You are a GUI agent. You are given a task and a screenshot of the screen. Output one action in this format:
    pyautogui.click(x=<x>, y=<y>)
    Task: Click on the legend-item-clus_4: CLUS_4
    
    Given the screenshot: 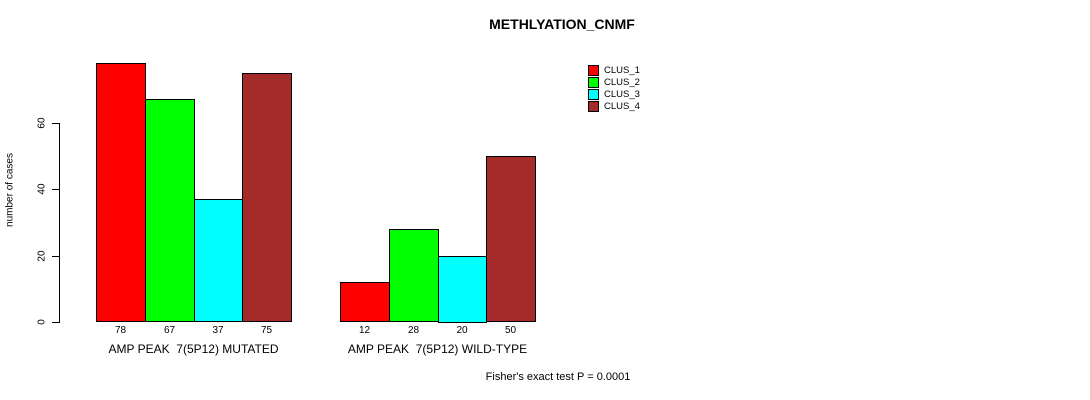 What is the action you would take?
    pyautogui.click(x=614, y=106)
    